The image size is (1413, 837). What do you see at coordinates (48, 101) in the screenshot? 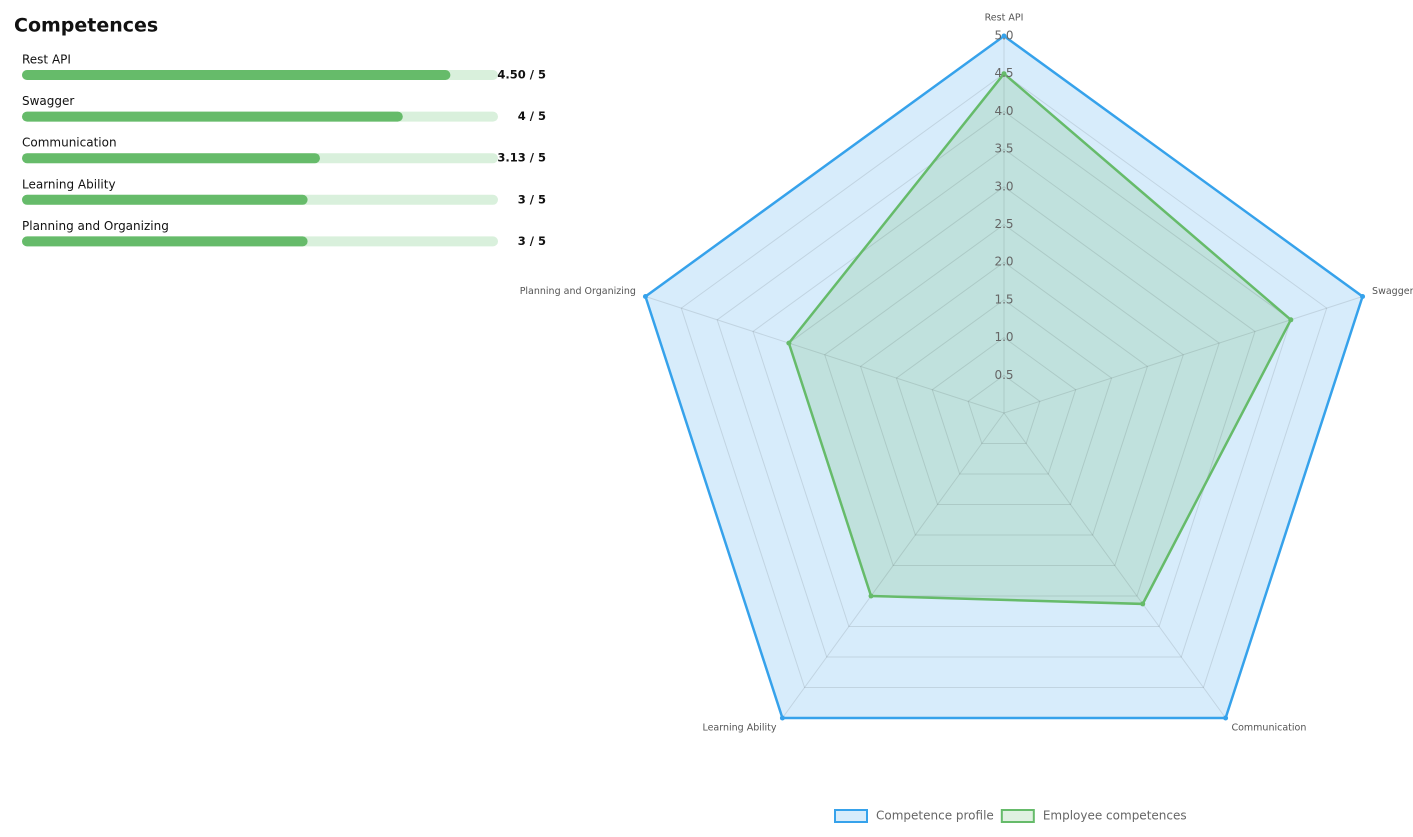
I see `bar-label: Swagger` at bounding box center [48, 101].